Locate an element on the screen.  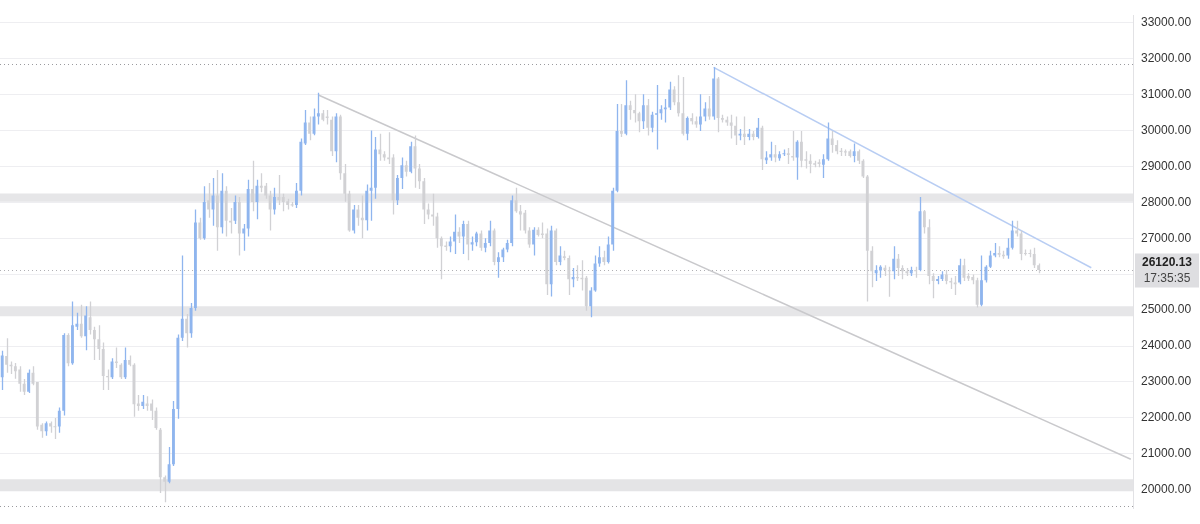
y-tick-label: 33000.00 is located at coordinates (1166, 22).